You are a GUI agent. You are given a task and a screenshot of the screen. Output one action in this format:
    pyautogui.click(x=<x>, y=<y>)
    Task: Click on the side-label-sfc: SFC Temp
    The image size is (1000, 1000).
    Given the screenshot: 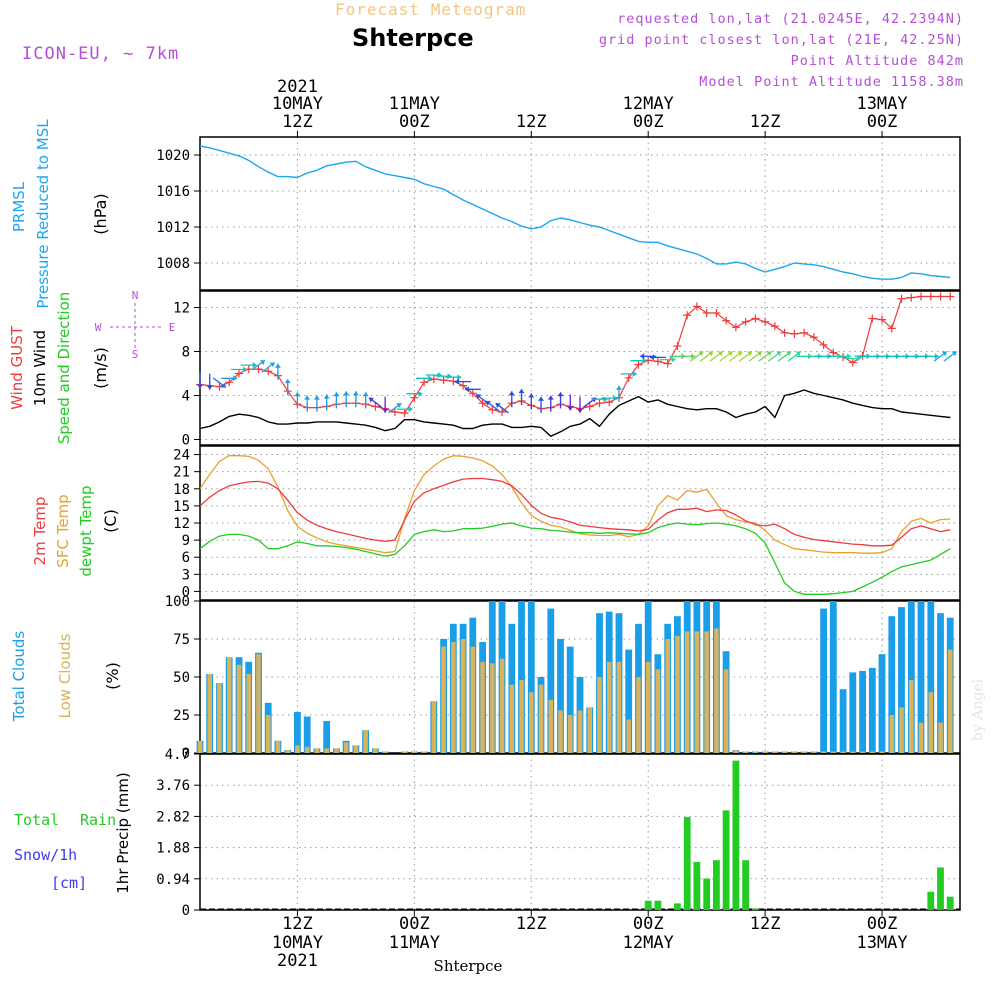 What is the action you would take?
    pyautogui.click(x=63, y=530)
    